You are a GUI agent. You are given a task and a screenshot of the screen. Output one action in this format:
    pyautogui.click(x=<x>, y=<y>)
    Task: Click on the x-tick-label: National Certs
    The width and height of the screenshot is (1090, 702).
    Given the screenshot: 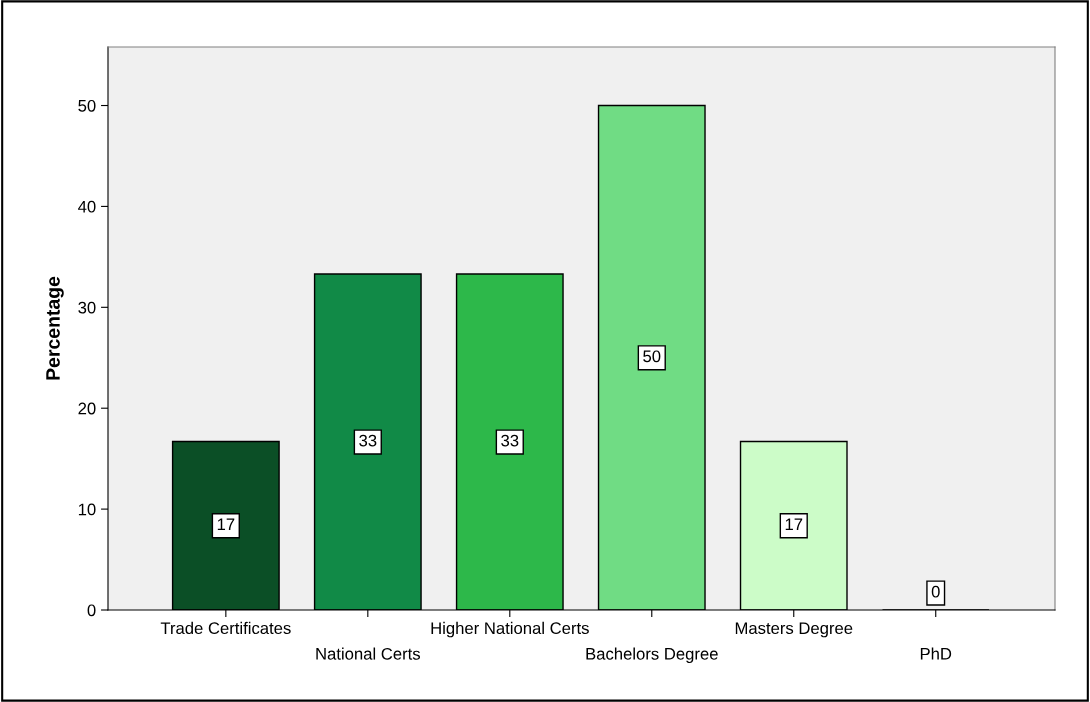 What is the action you would take?
    pyautogui.click(x=368, y=653)
    